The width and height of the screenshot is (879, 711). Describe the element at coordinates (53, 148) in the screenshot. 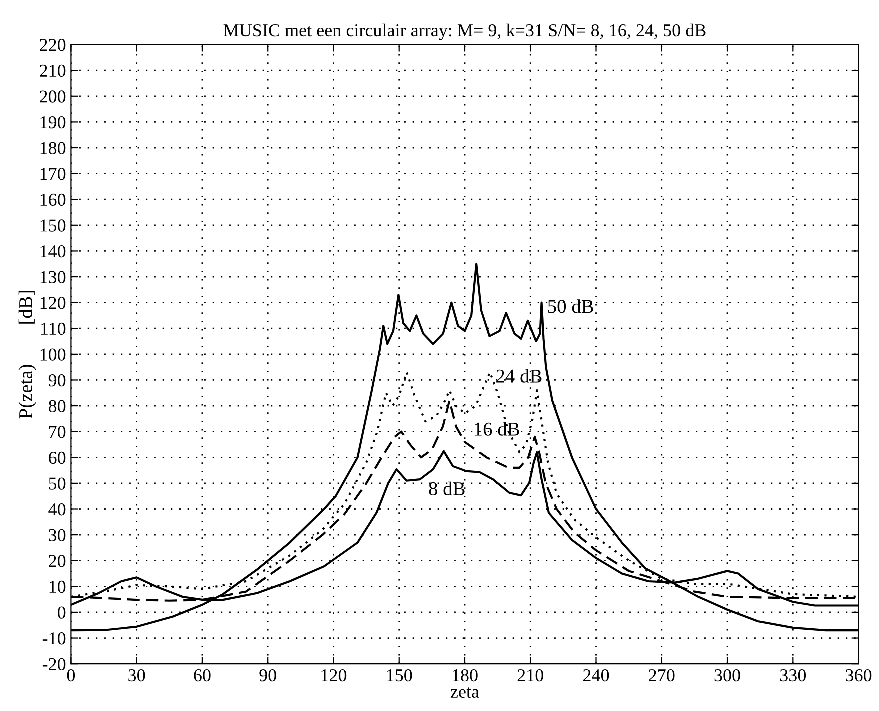

I see `y-tick-label: 180` at that location.